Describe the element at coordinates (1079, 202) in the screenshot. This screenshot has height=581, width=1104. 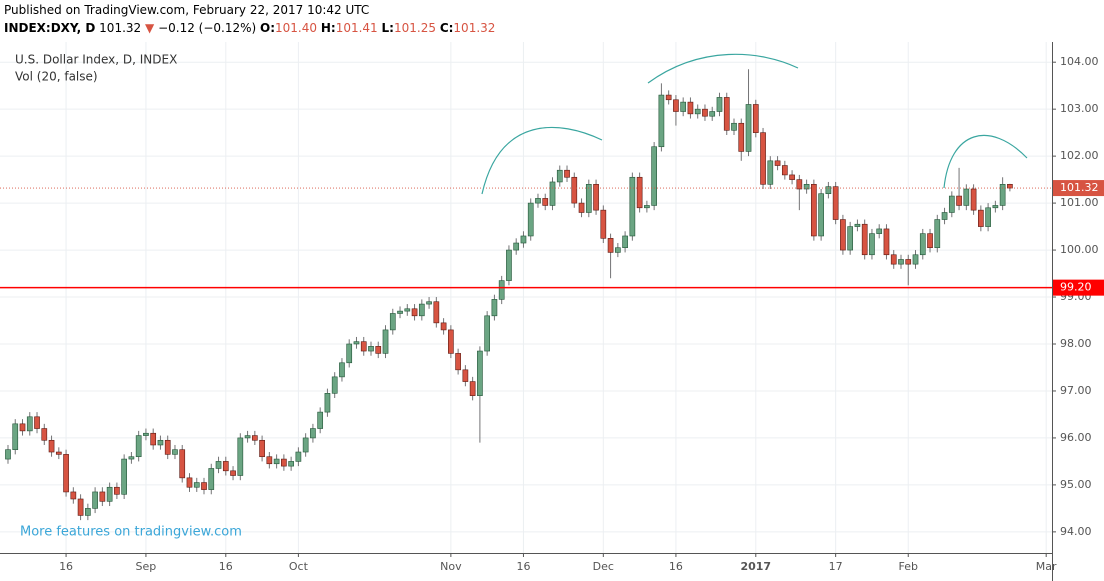
I see `y-tick-label: 101.00` at that location.